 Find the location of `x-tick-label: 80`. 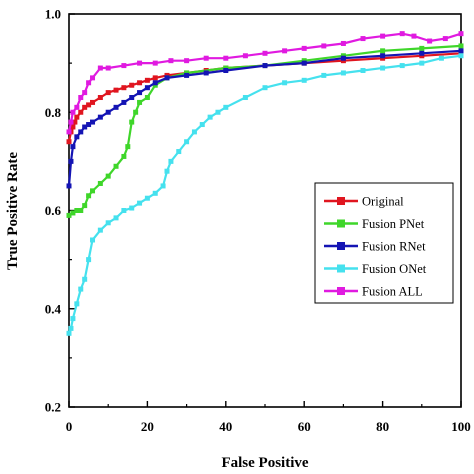

x-tick-label: 80 is located at coordinates (382, 426).